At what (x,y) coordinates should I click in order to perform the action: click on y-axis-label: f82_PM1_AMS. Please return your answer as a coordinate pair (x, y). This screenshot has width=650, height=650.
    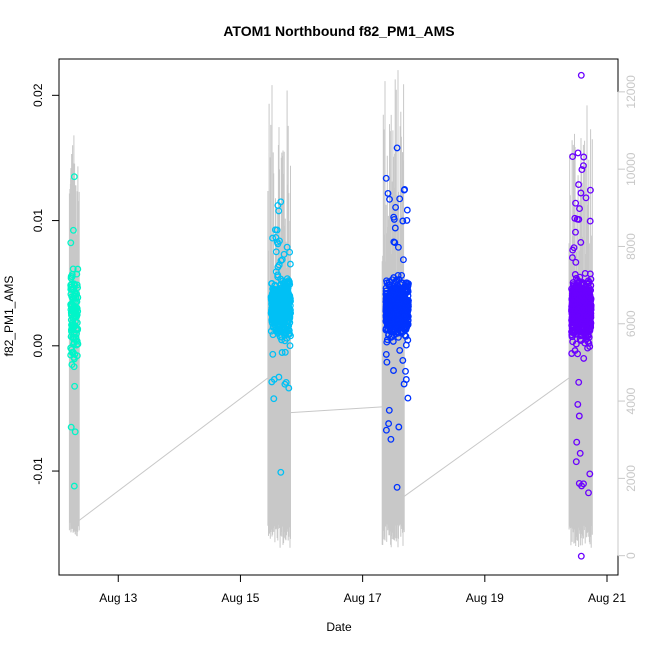
    Looking at the image, I should click on (9, 316).